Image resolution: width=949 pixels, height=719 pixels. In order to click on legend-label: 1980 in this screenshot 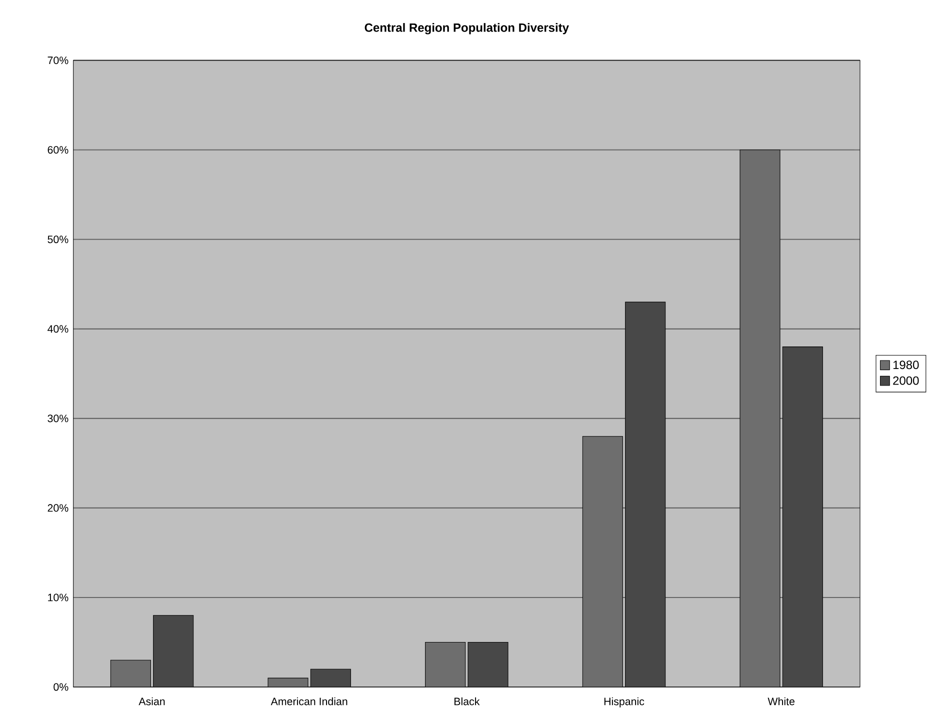, I will do `click(906, 365)`.